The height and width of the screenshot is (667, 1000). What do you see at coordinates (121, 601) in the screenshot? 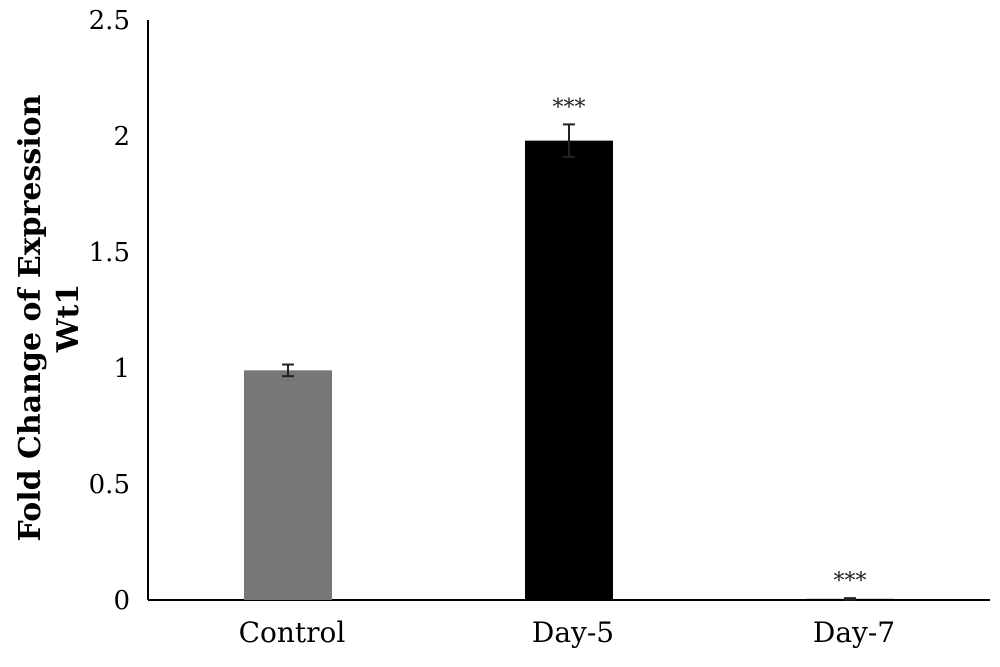
I see `y-tick-label: 0` at bounding box center [121, 601].